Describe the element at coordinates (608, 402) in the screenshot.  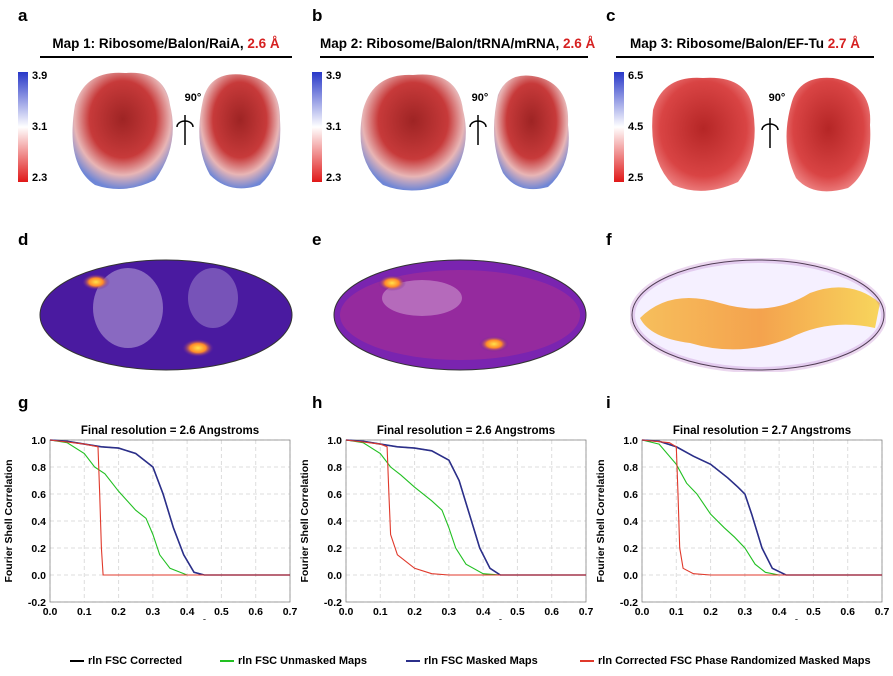
I see `panel-label-i: i` at that location.